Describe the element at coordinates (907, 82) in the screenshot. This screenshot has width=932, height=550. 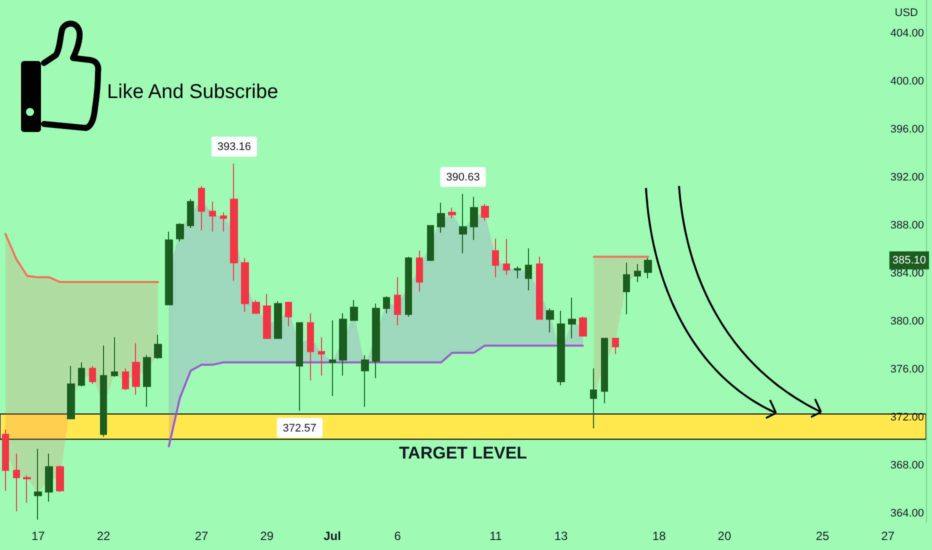
I see `y-tick-label: 400.00` at that location.